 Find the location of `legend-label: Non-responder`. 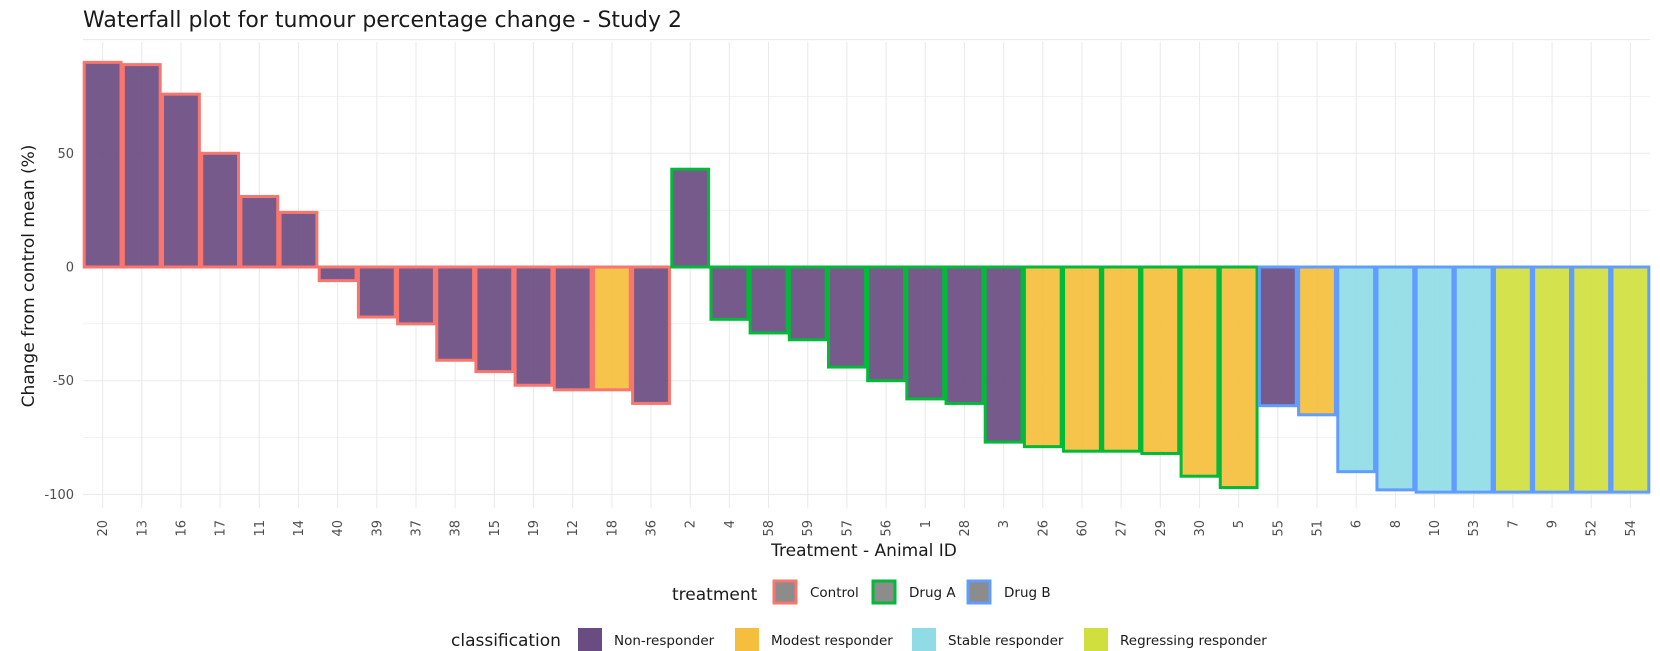

legend-label: Non-responder is located at coordinates (664, 641).